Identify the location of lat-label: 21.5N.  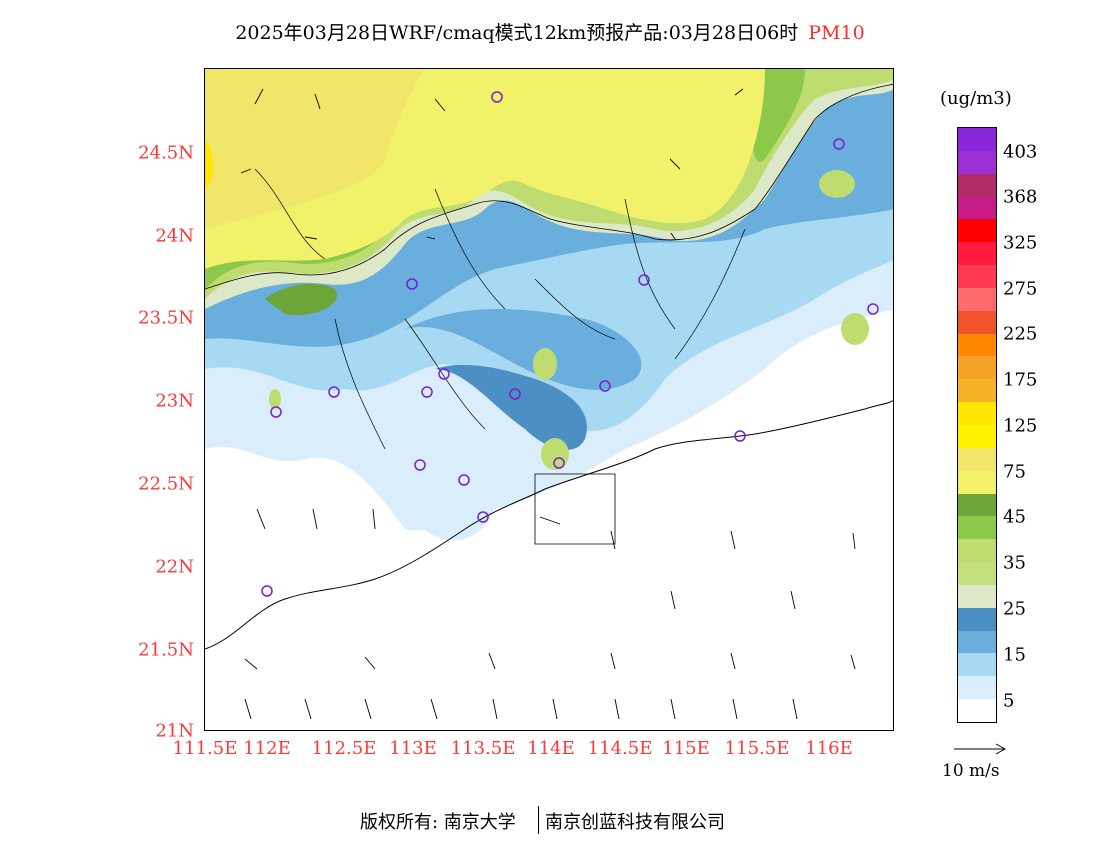
(166, 650).